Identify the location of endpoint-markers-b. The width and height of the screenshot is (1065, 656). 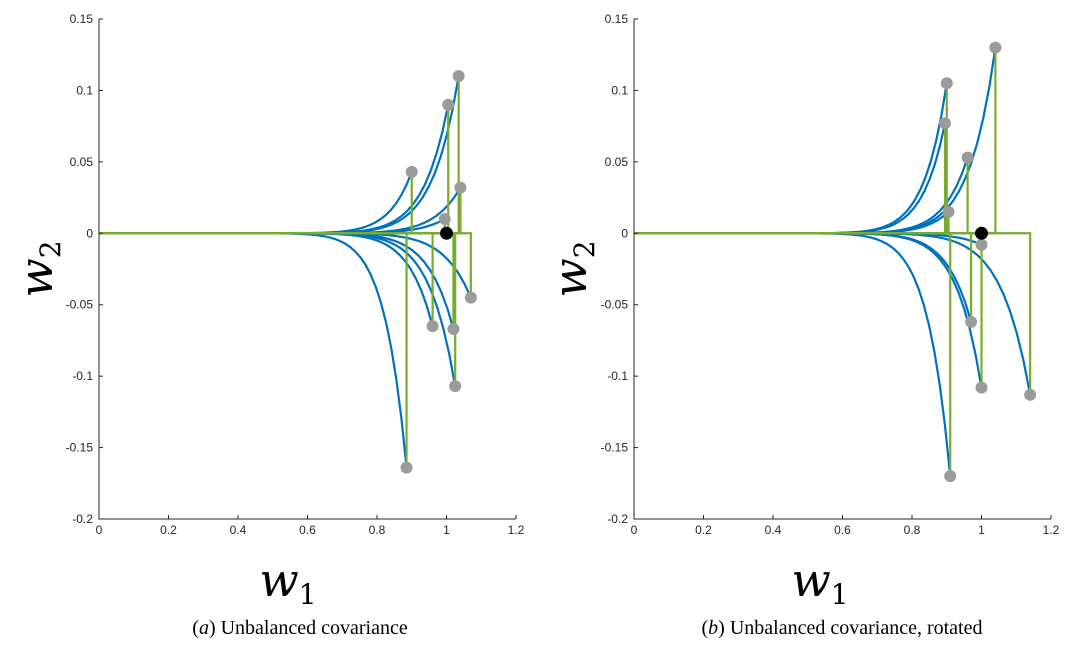
(988, 262).